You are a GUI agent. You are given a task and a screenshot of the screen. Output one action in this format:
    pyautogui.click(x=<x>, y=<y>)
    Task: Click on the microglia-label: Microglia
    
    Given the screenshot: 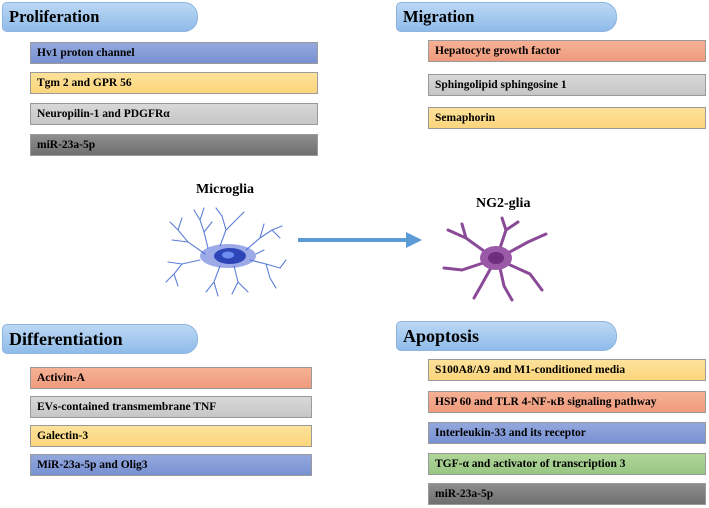 What is the action you would take?
    pyautogui.click(x=225, y=189)
    